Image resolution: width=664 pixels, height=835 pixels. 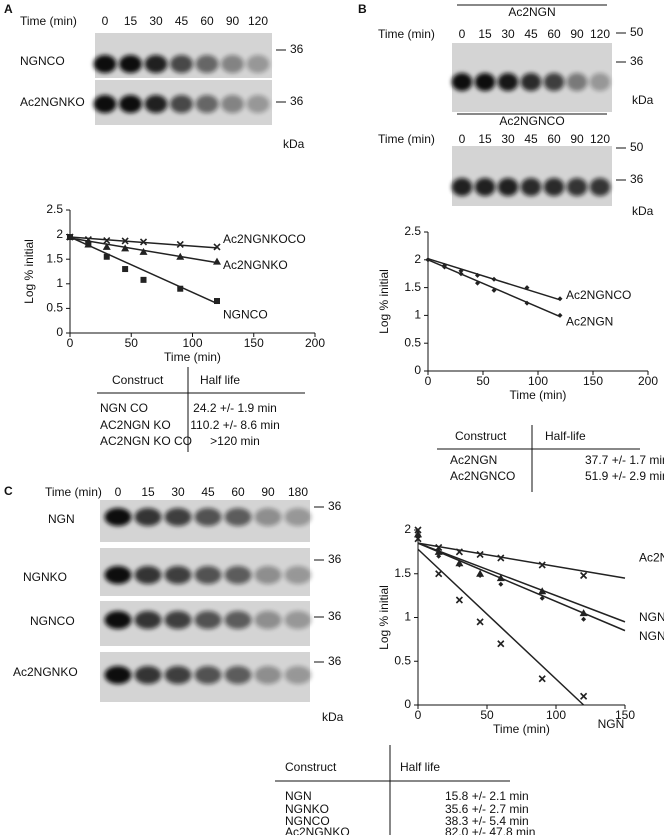 What do you see at coordinates (245, 315) in the screenshot?
I see `series-label: NGNCO` at bounding box center [245, 315].